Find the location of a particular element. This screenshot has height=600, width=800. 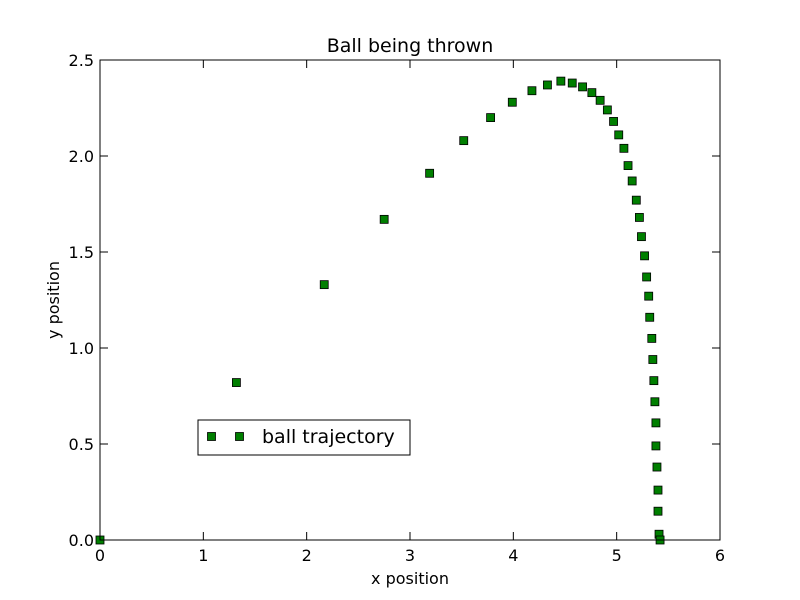

x-tick-label: 2 is located at coordinates (307, 555).